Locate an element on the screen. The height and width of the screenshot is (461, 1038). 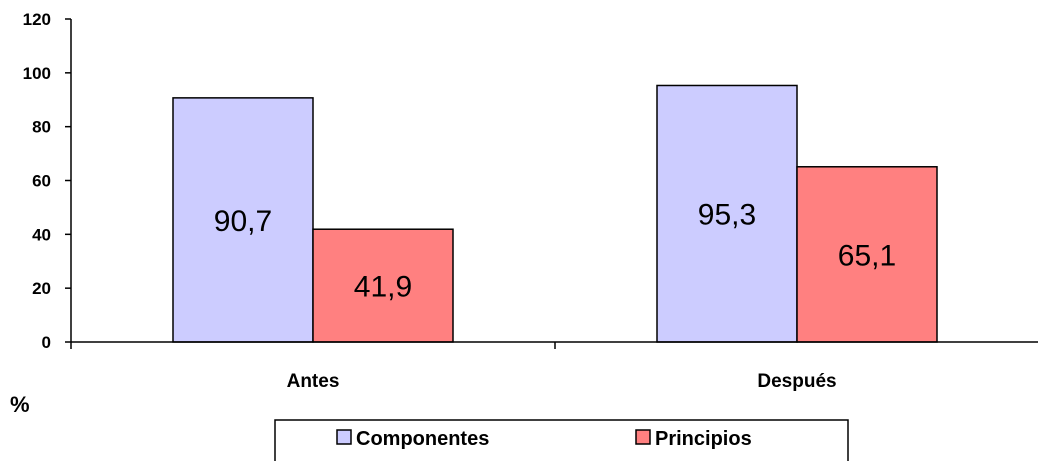
legend-box is located at coordinates (561, 440).